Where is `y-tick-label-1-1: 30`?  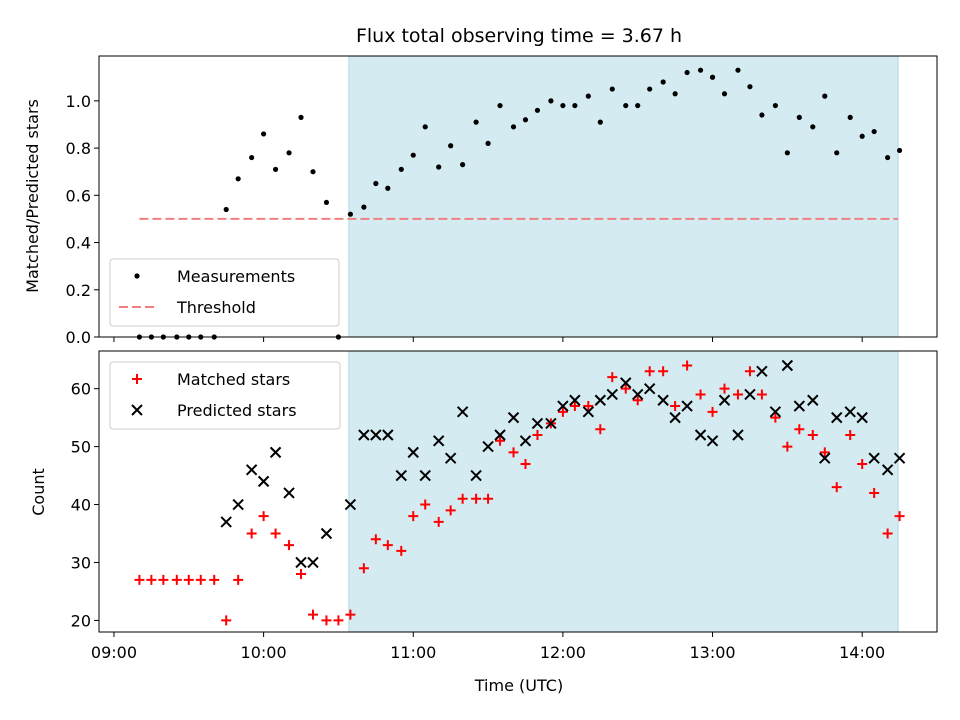 y-tick-label-1-1: 30 is located at coordinates (81, 562).